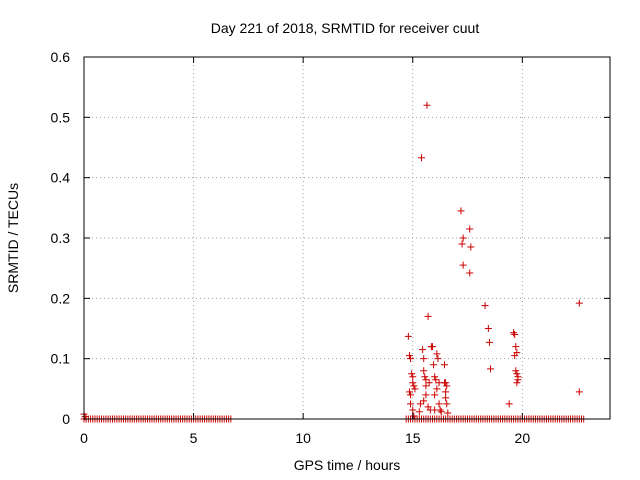  I want to click on y-tick-label: 0.1, so click(61, 359).